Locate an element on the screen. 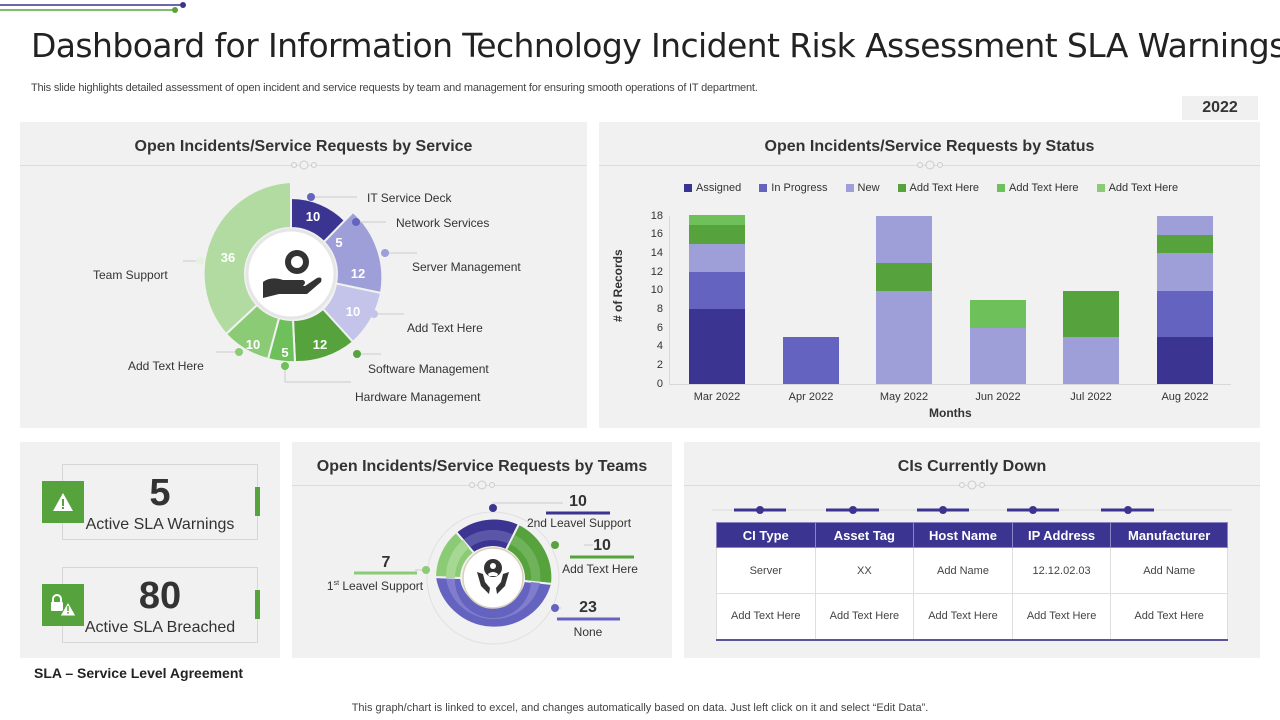 Image resolution: width=1280 pixels, height=720 pixels. team-label-1st-level: 1st Leavel Support is located at coordinates (375, 586).